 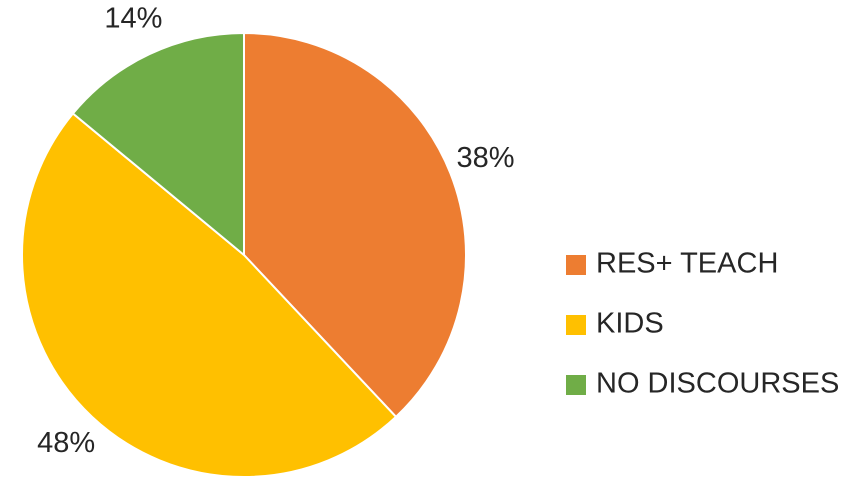 I want to click on data-label: 38%, so click(x=485, y=158).